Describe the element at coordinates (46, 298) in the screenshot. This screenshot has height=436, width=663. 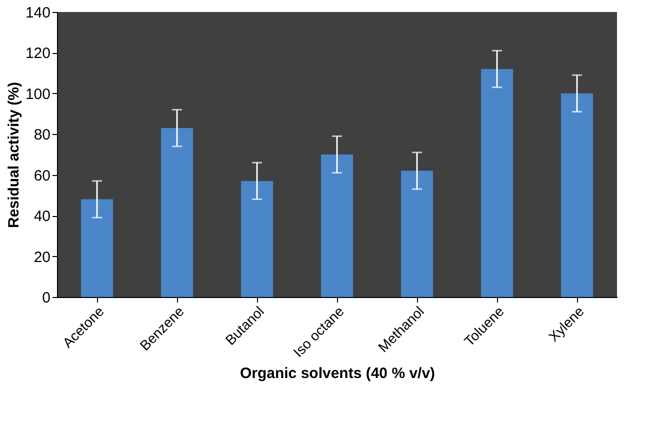
I see `y-tick-label: 0` at that location.